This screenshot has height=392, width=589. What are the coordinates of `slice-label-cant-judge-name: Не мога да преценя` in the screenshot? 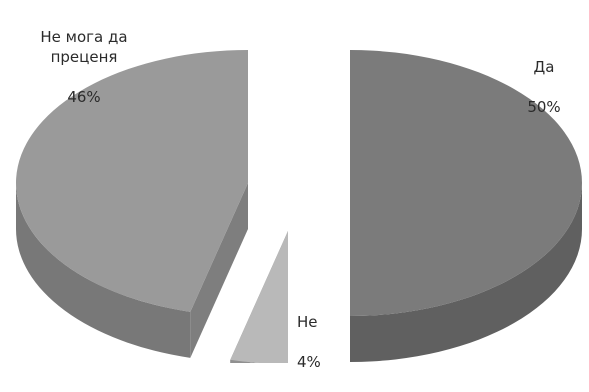 It's located at (84, 47).